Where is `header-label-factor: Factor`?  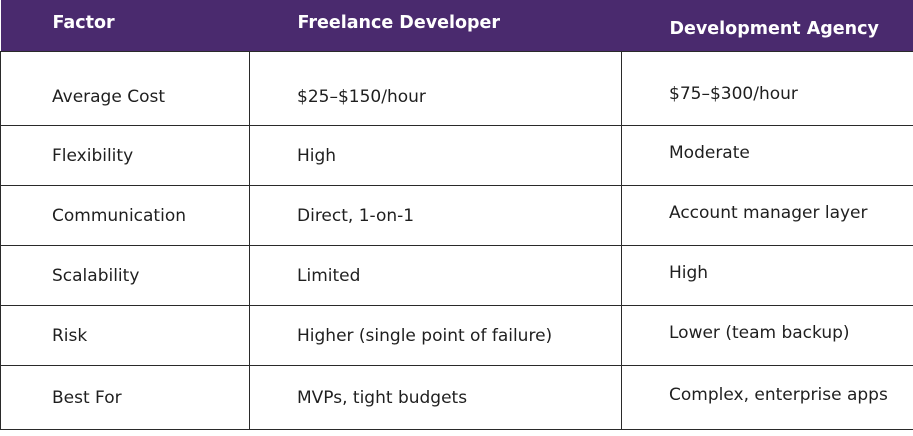 header-label-factor: Factor is located at coordinates (83, 22).